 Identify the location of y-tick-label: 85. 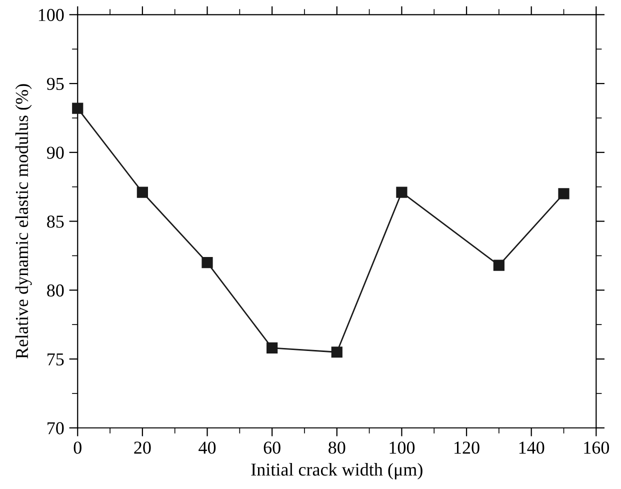
(55, 222).